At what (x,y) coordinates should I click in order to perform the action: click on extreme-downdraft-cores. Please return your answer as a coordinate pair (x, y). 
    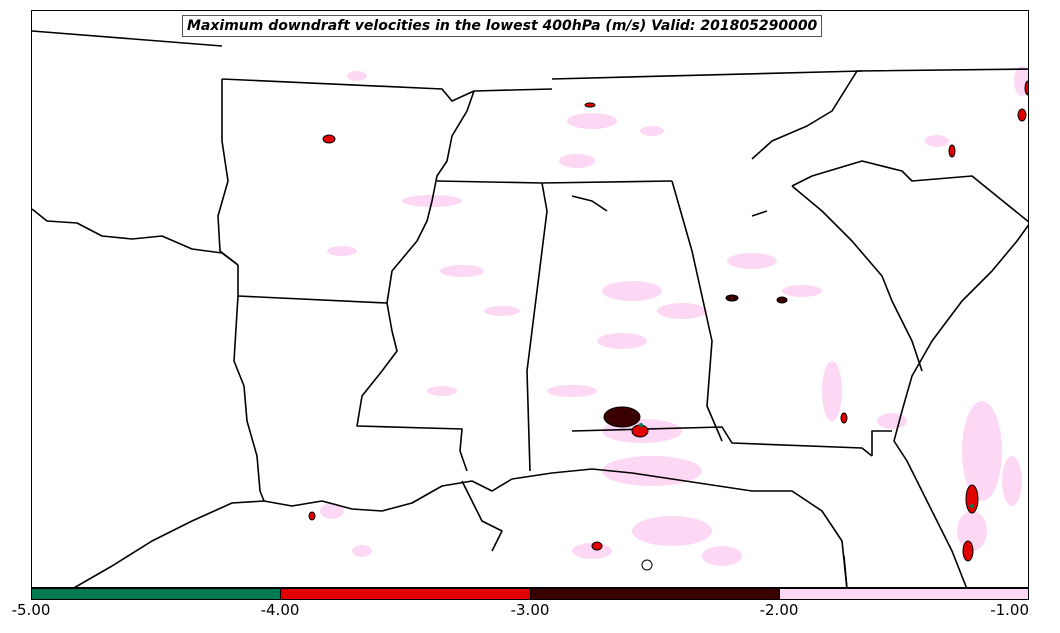
    Looking at the image, I should click on (806, 465).